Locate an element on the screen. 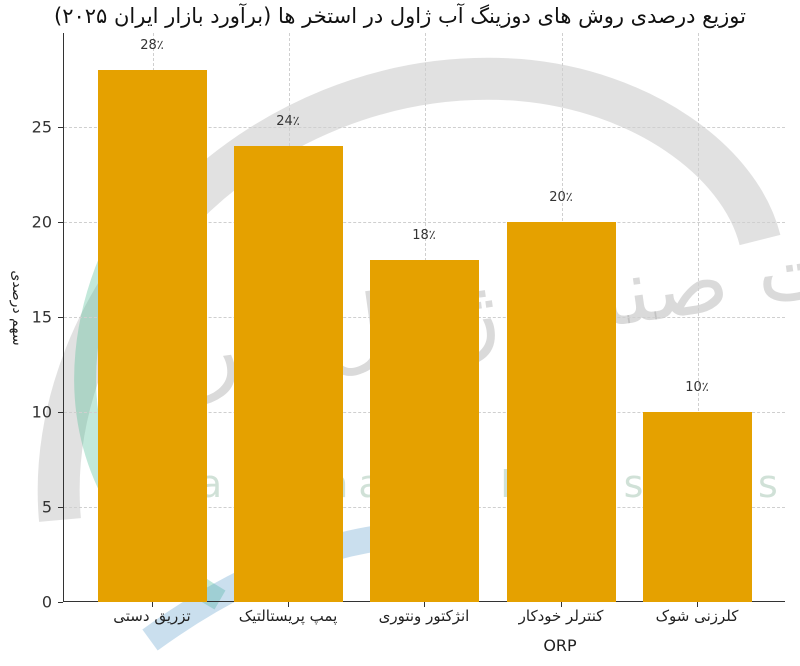 This screenshot has height=666, width=800. x-tick-label: پمپ پریستالتیک is located at coordinates (288, 616).